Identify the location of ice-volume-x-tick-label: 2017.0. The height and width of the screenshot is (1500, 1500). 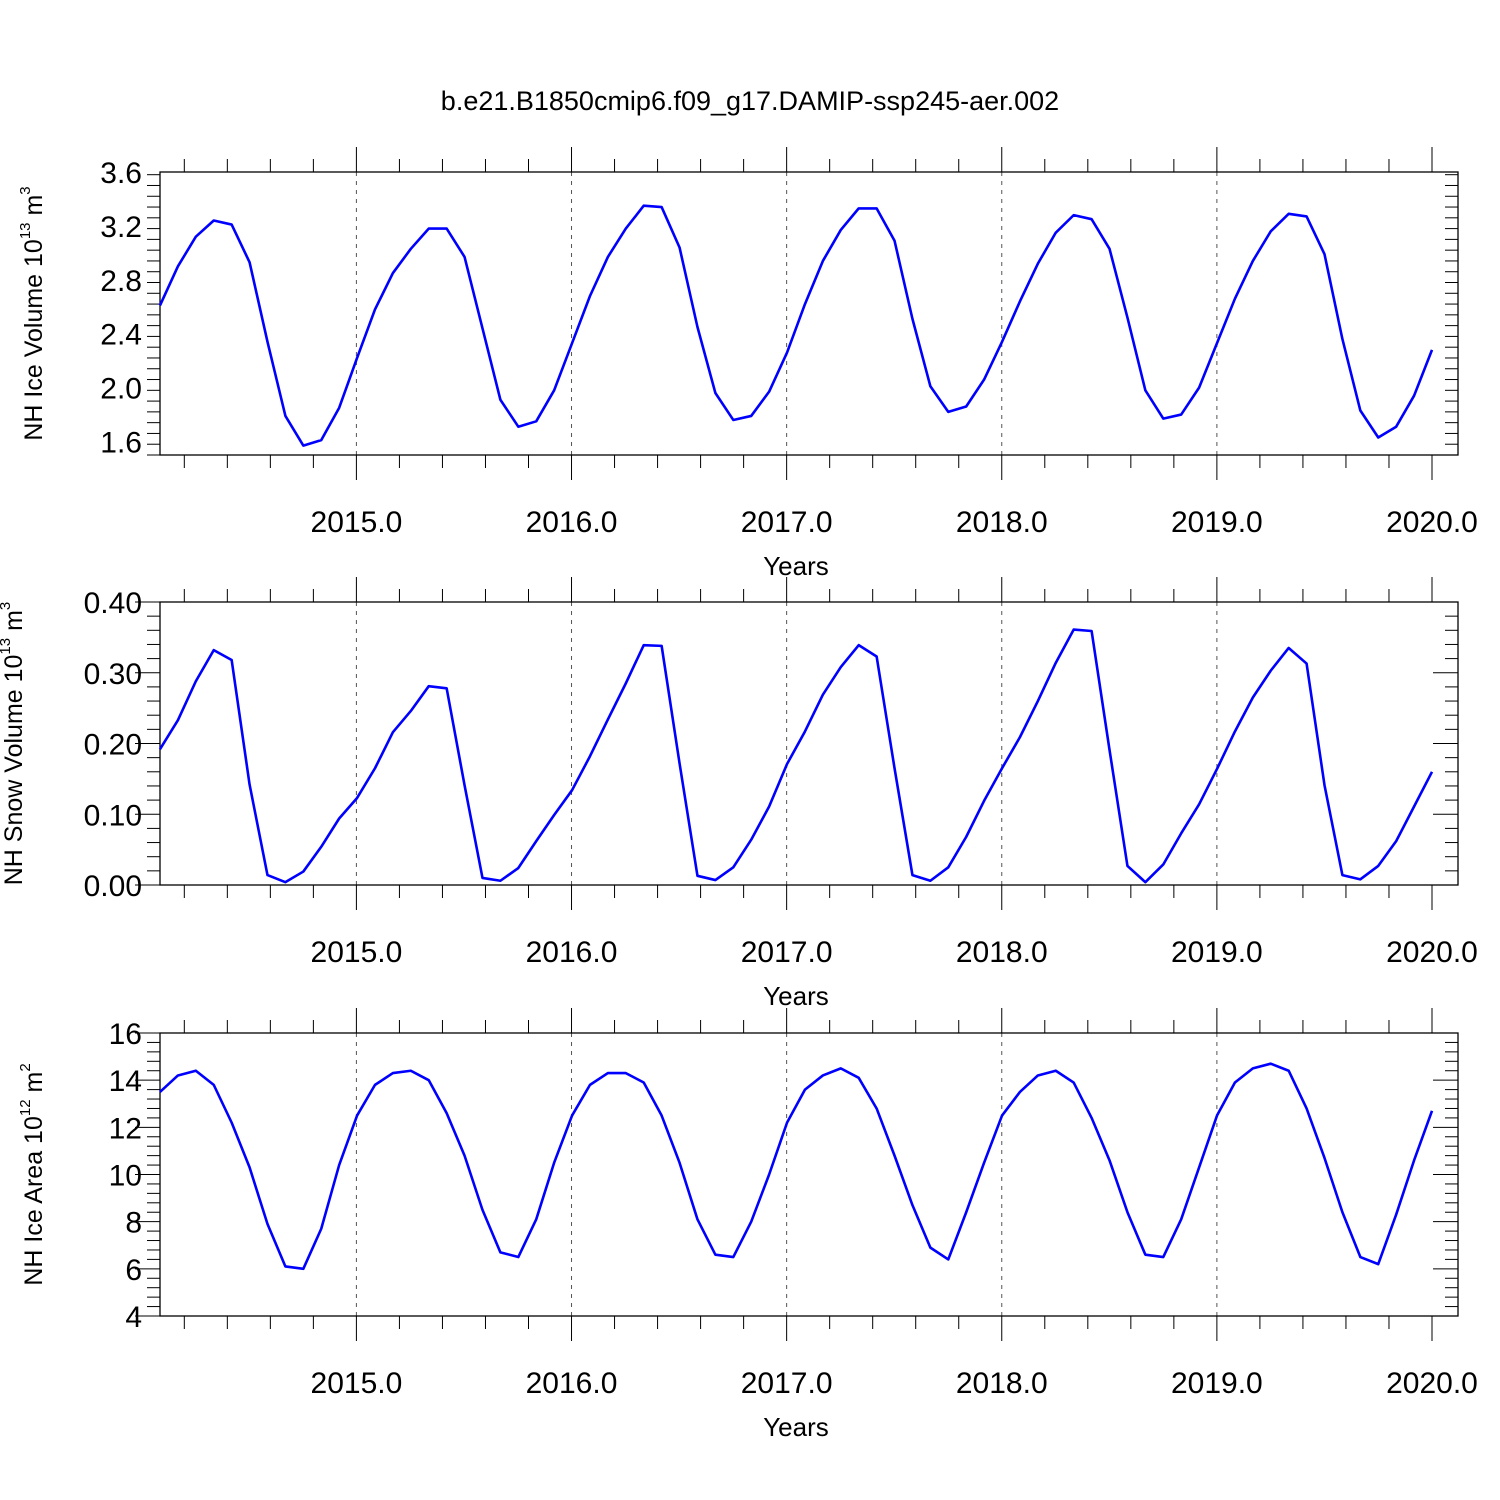
(787, 522).